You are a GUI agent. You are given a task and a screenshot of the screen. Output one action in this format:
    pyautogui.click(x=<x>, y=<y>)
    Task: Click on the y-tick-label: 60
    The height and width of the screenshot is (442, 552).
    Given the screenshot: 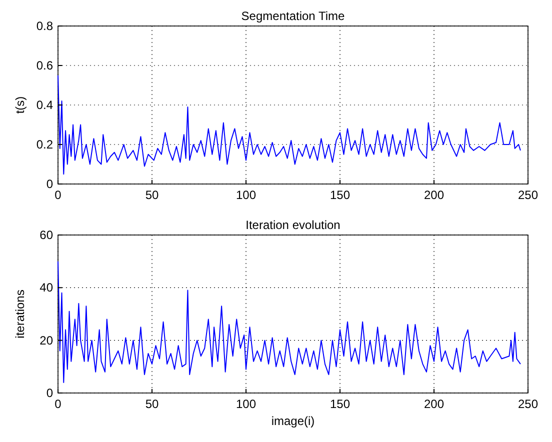 What is the action you would take?
    pyautogui.click(x=47, y=235)
    